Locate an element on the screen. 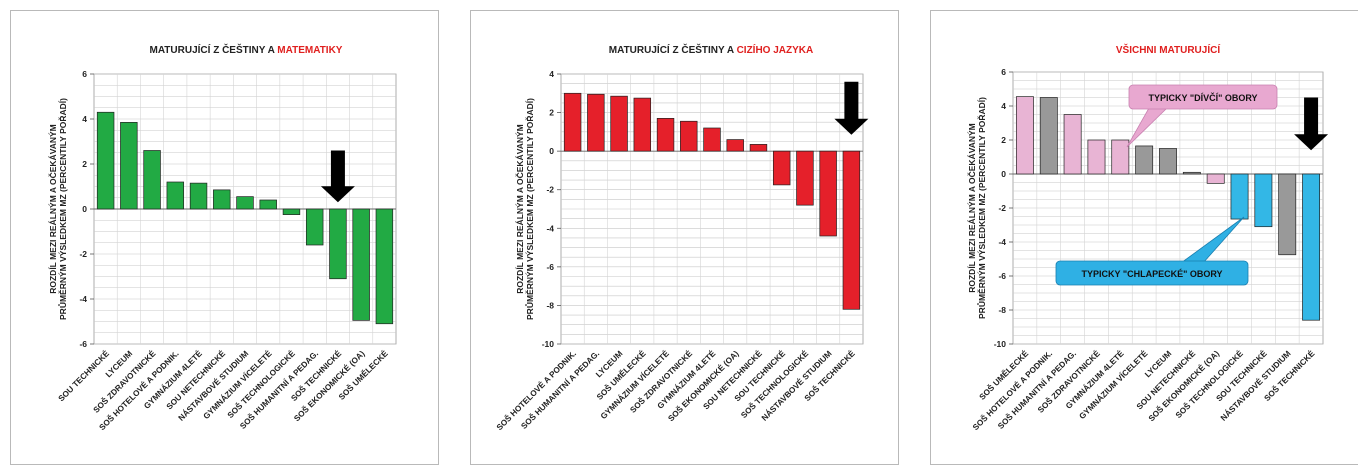 This screenshot has width=1358, height=471. chart-title: VŠICHNI MATURUJÍCÍ is located at coordinates (1168, 49).